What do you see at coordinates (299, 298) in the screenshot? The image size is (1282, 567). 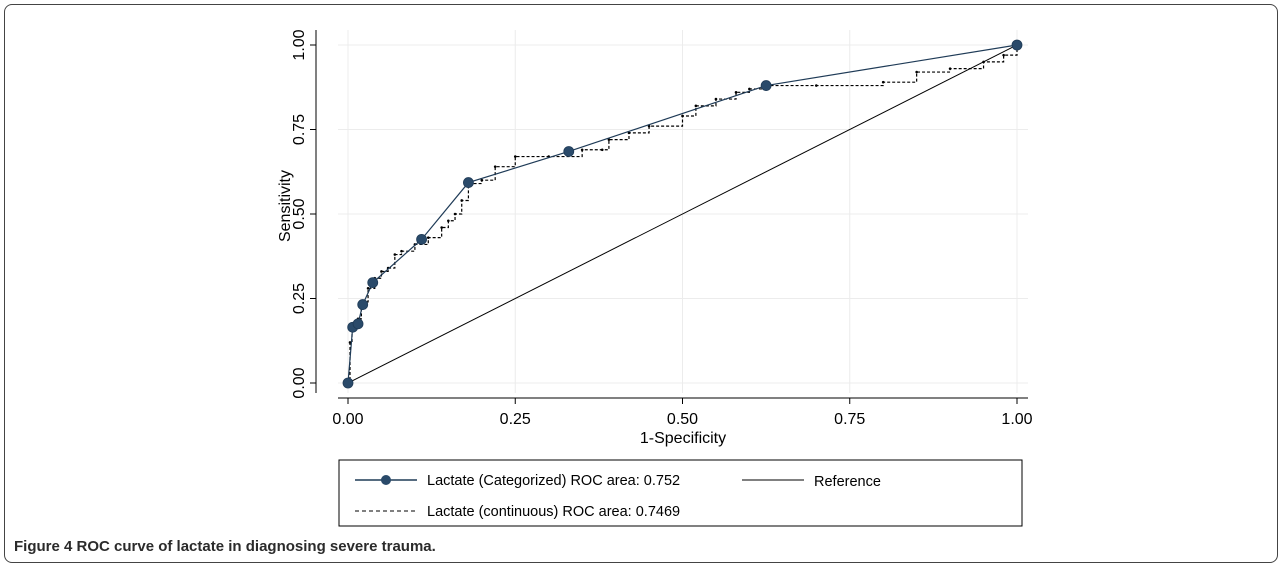 I see `y-tick-label: 0.25` at bounding box center [299, 298].